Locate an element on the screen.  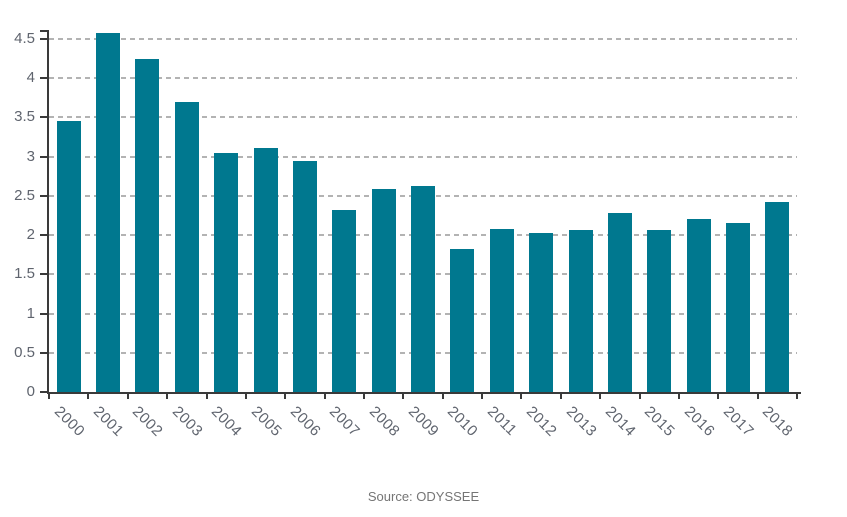
y-axis-label: 2.5 is located at coordinates (24, 195).